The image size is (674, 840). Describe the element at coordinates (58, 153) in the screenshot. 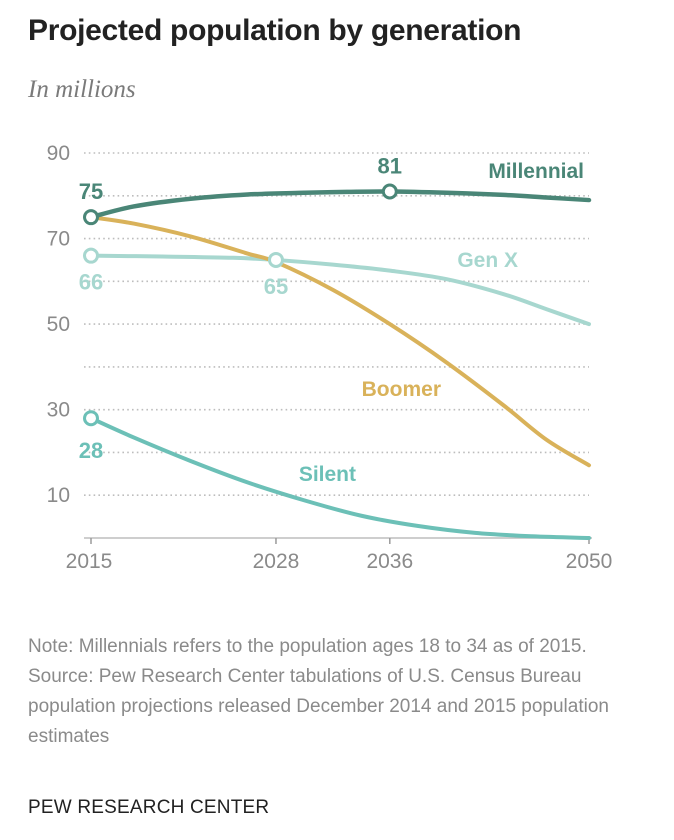

I see `y-tick-label: 90` at that location.